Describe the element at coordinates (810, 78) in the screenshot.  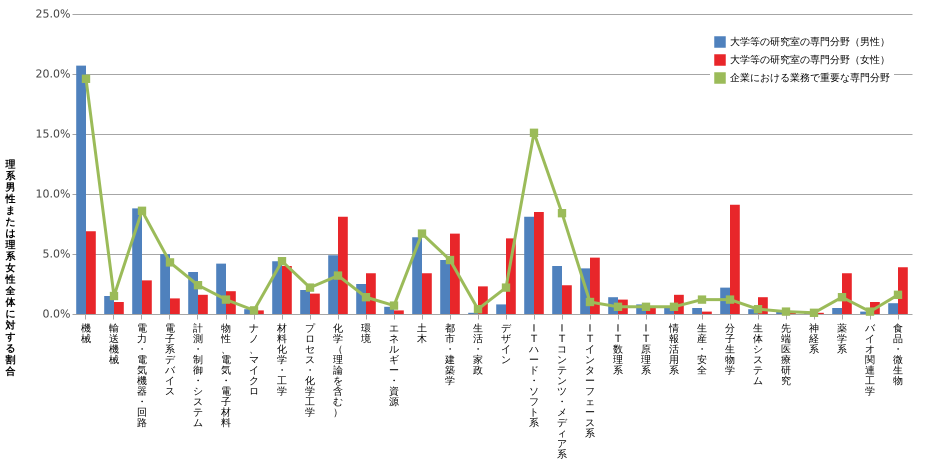
I see `legend-label: 企業における業務で重要な専門分野` at that location.